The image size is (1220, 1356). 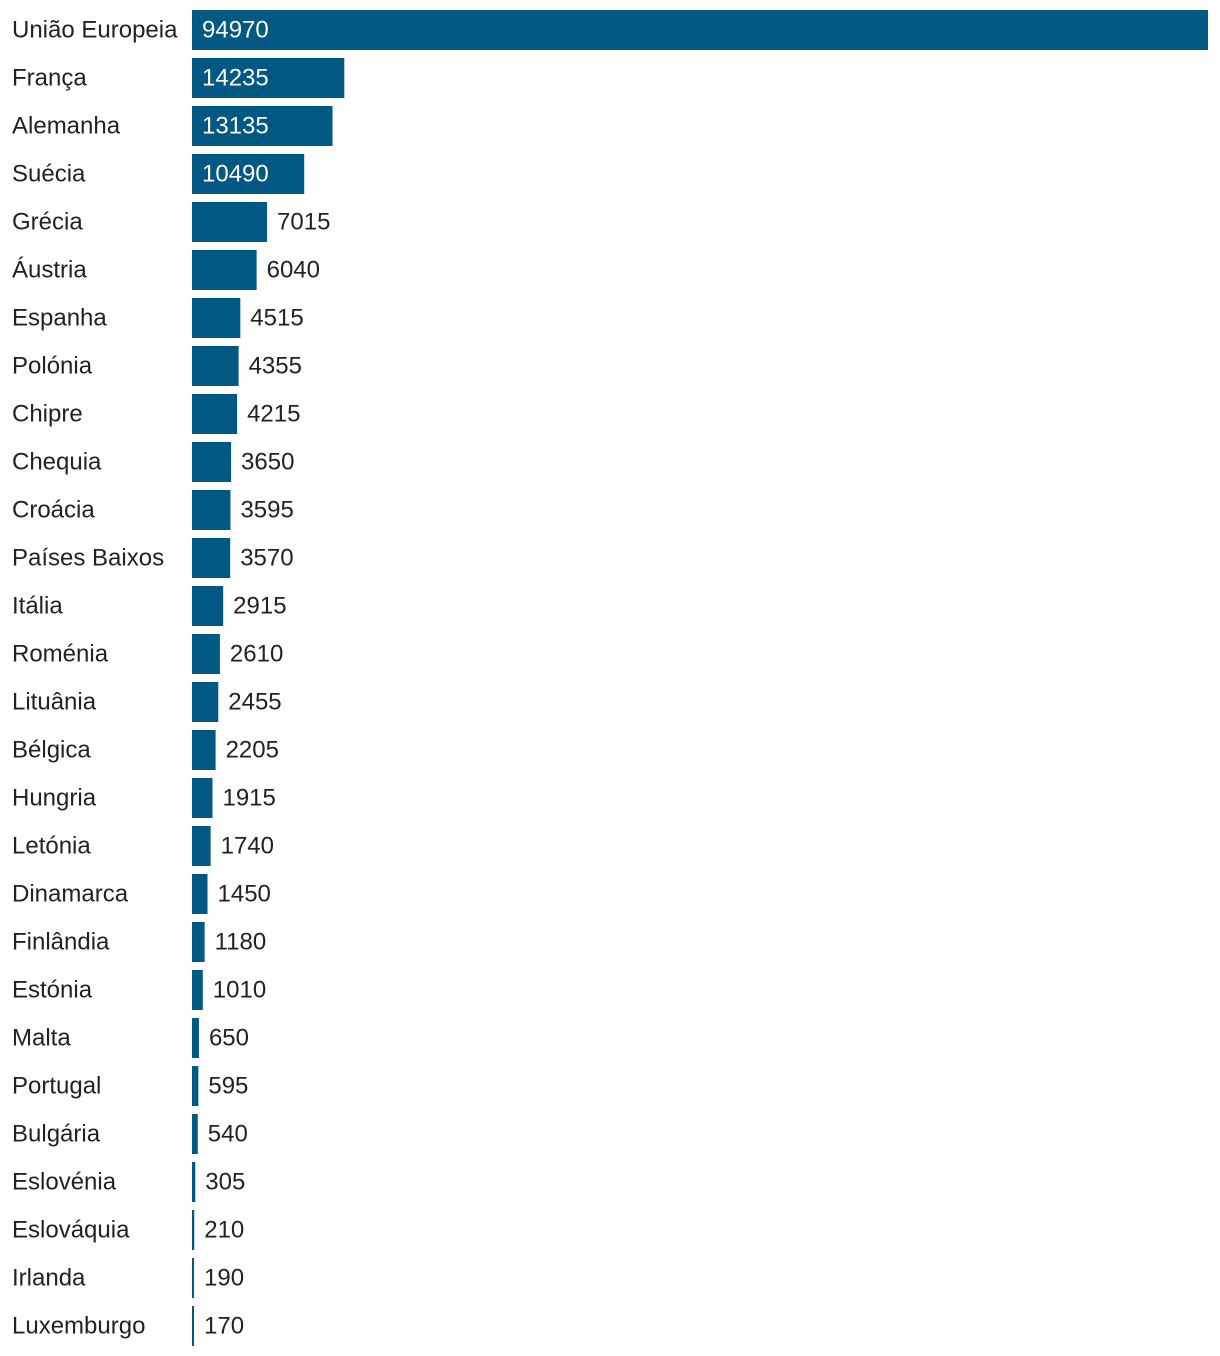 What do you see at coordinates (70, 894) in the screenshot?
I see `category-label: Dinamarca` at bounding box center [70, 894].